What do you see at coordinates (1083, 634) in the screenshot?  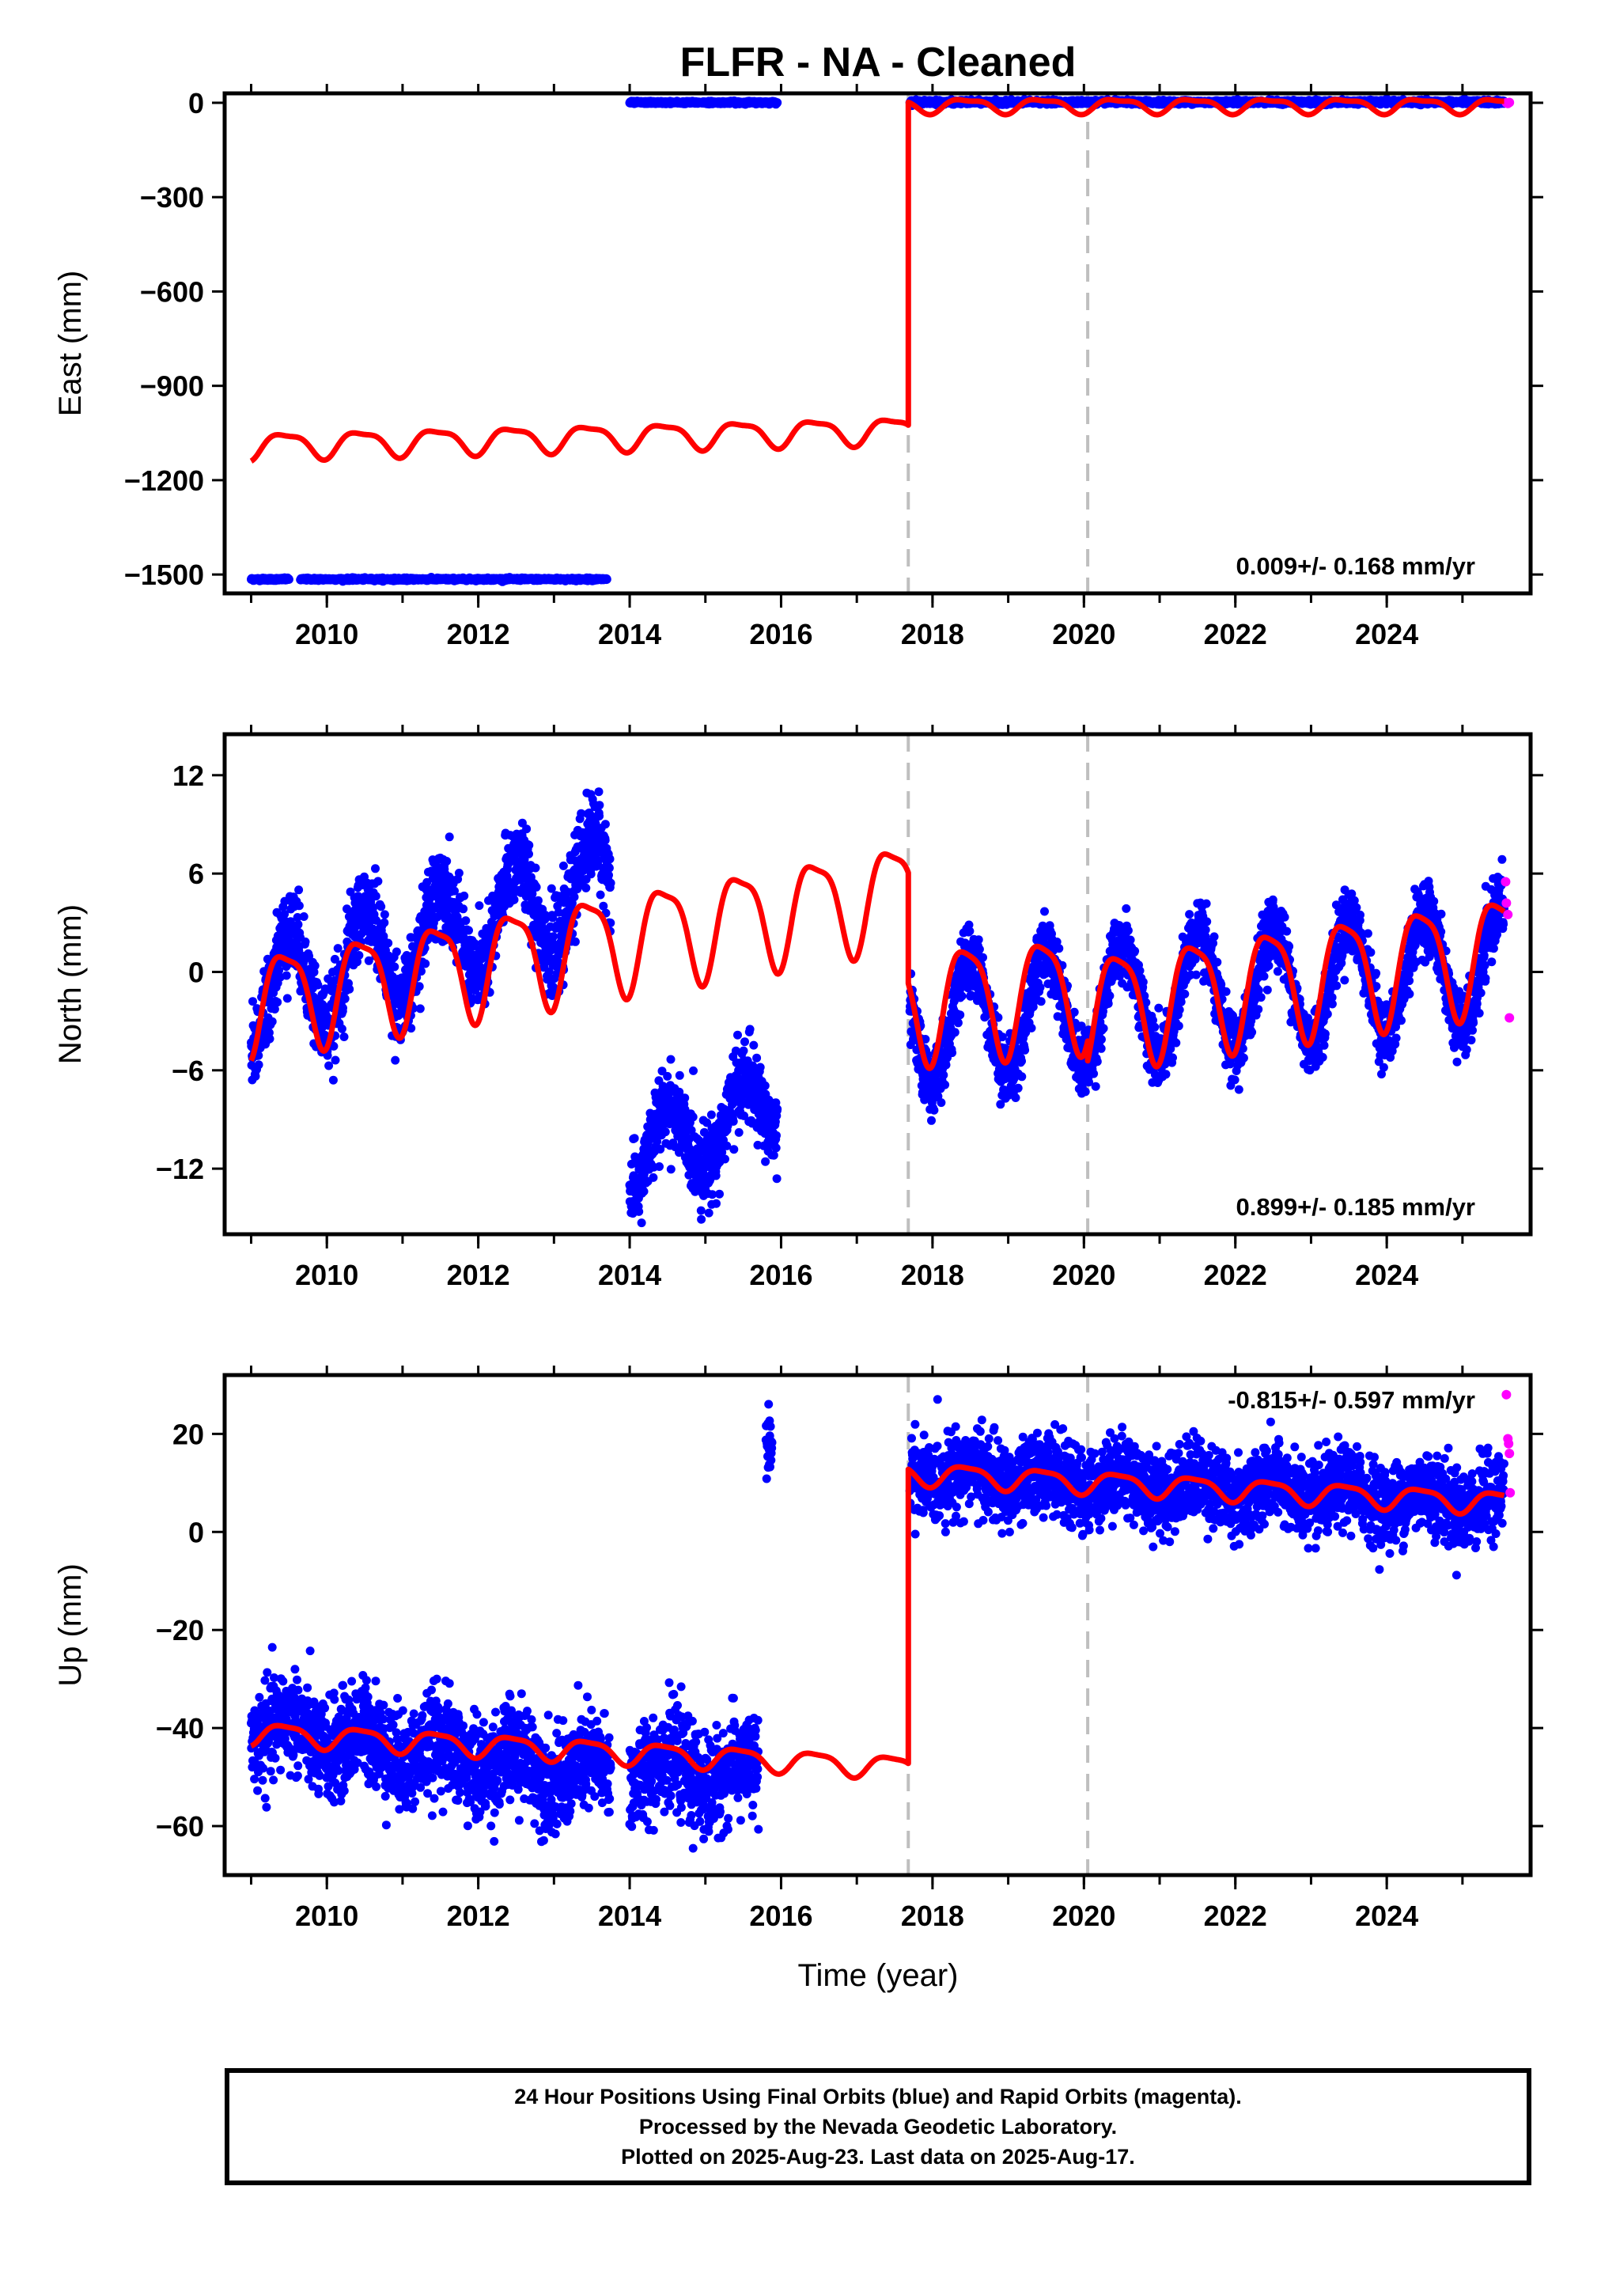 I see `x-tick-label: 2020` at bounding box center [1083, 634].